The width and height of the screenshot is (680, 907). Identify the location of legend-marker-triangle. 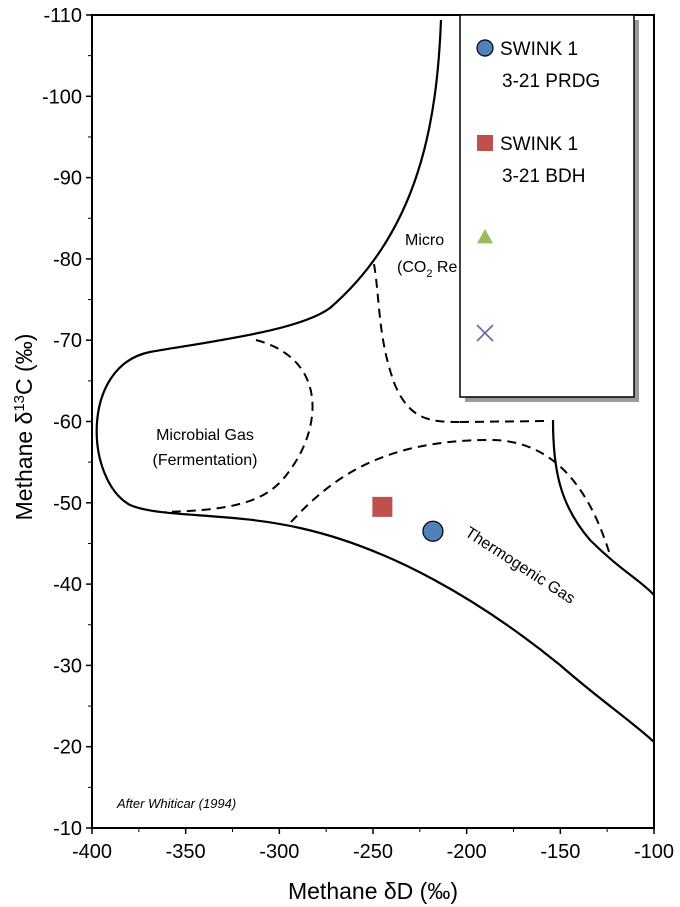
(485, 236).